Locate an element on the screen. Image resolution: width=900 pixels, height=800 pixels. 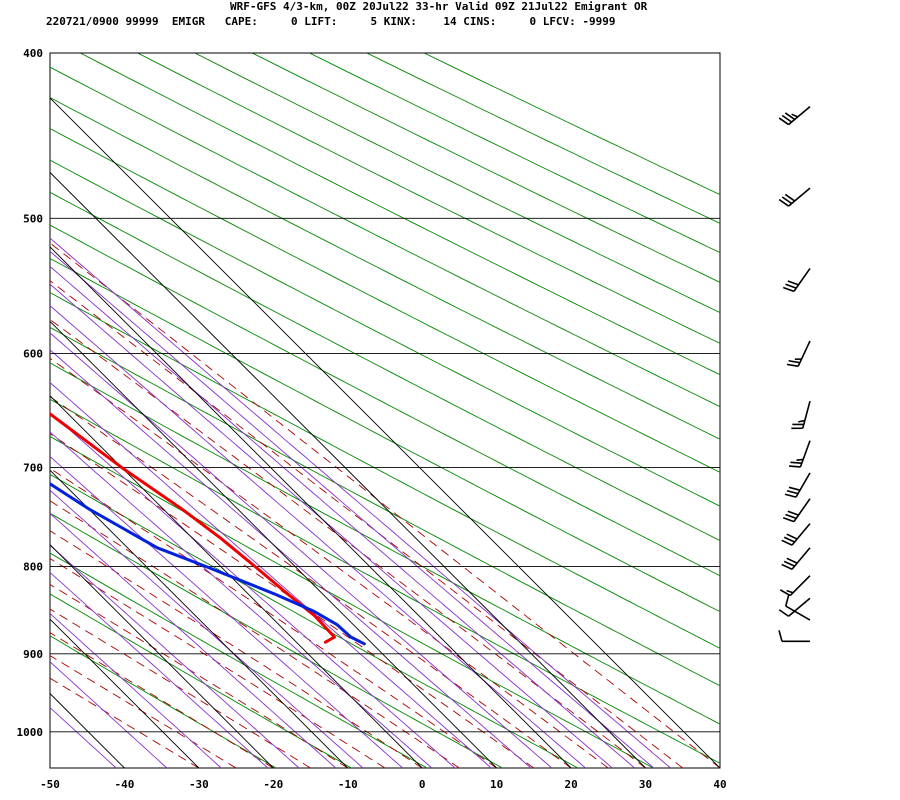
x-tick-label: 40 is located at coordinates (719, 784).